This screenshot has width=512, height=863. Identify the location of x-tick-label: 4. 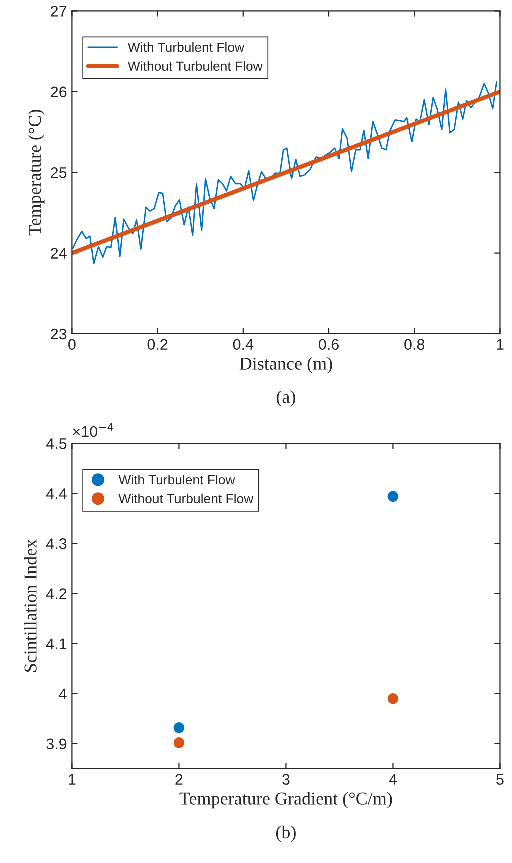
(393, 779).